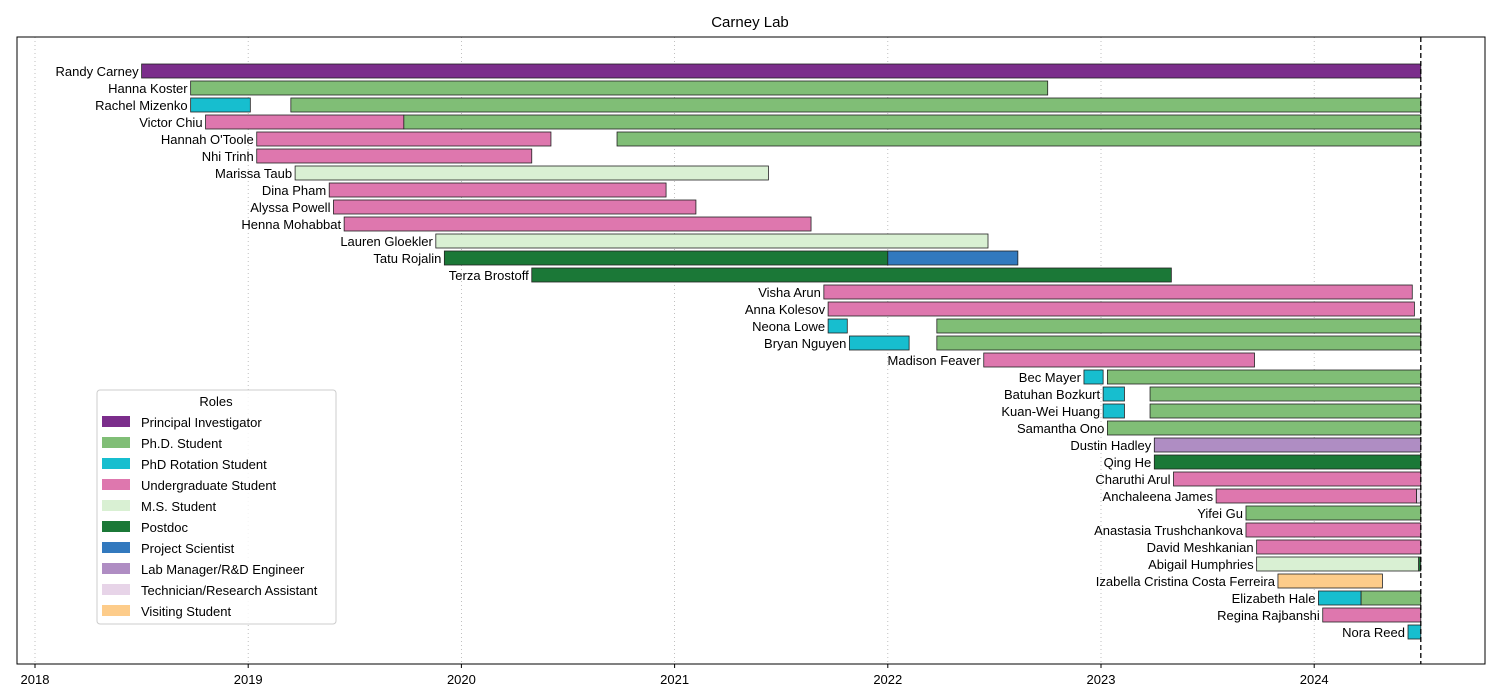  Describe the element at coordinates (216, 401) in the screenshot. I see `legend-title: Roles` at that location.